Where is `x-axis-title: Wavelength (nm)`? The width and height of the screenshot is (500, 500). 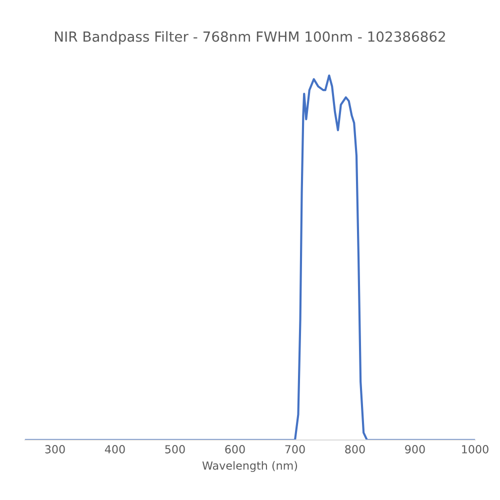
x-axis-title: Wavelength (nm) is located at coordinates (250, 466).